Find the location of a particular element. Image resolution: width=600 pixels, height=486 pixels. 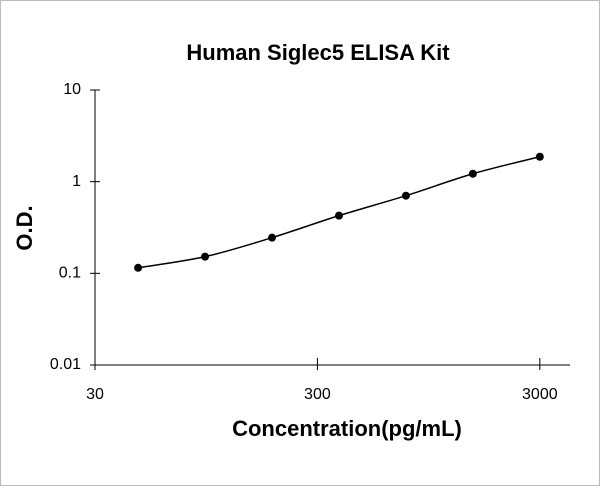

x-axis-title: Concentration(pg/mL) is located at coordinates (347, 428).